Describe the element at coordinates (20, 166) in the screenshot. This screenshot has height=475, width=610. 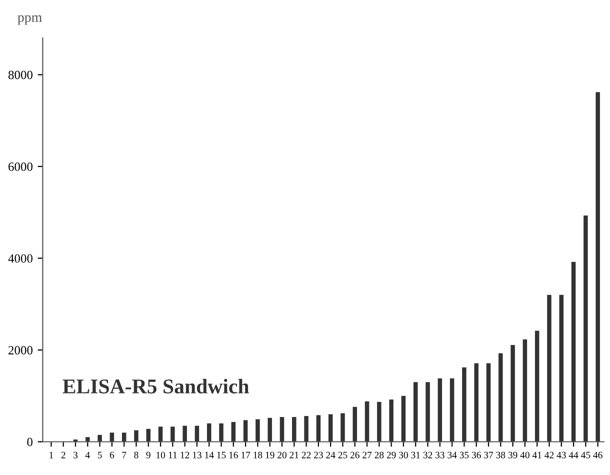
I see `y-tick-label: 6000` at that location.